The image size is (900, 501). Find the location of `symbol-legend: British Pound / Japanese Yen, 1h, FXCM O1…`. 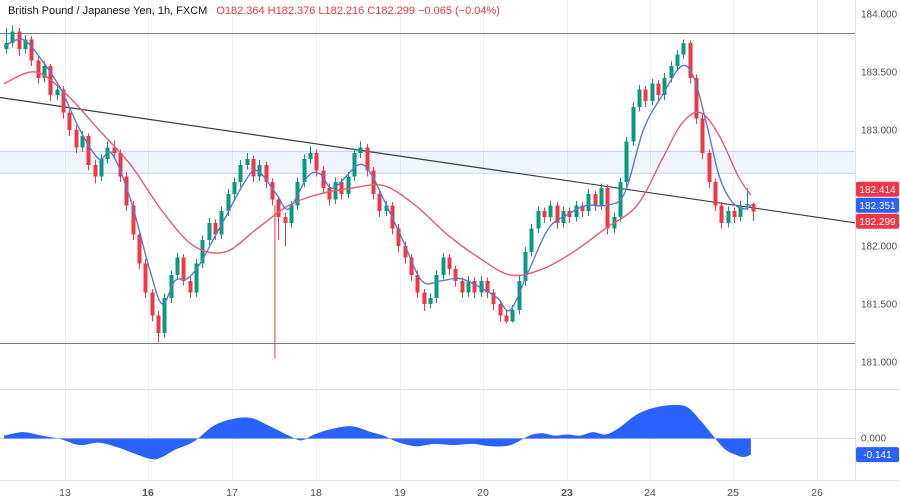

symbol-legend: British Pound / Japanese Yen, 1h, FXCM O1… is located at coordinates (254, 11).